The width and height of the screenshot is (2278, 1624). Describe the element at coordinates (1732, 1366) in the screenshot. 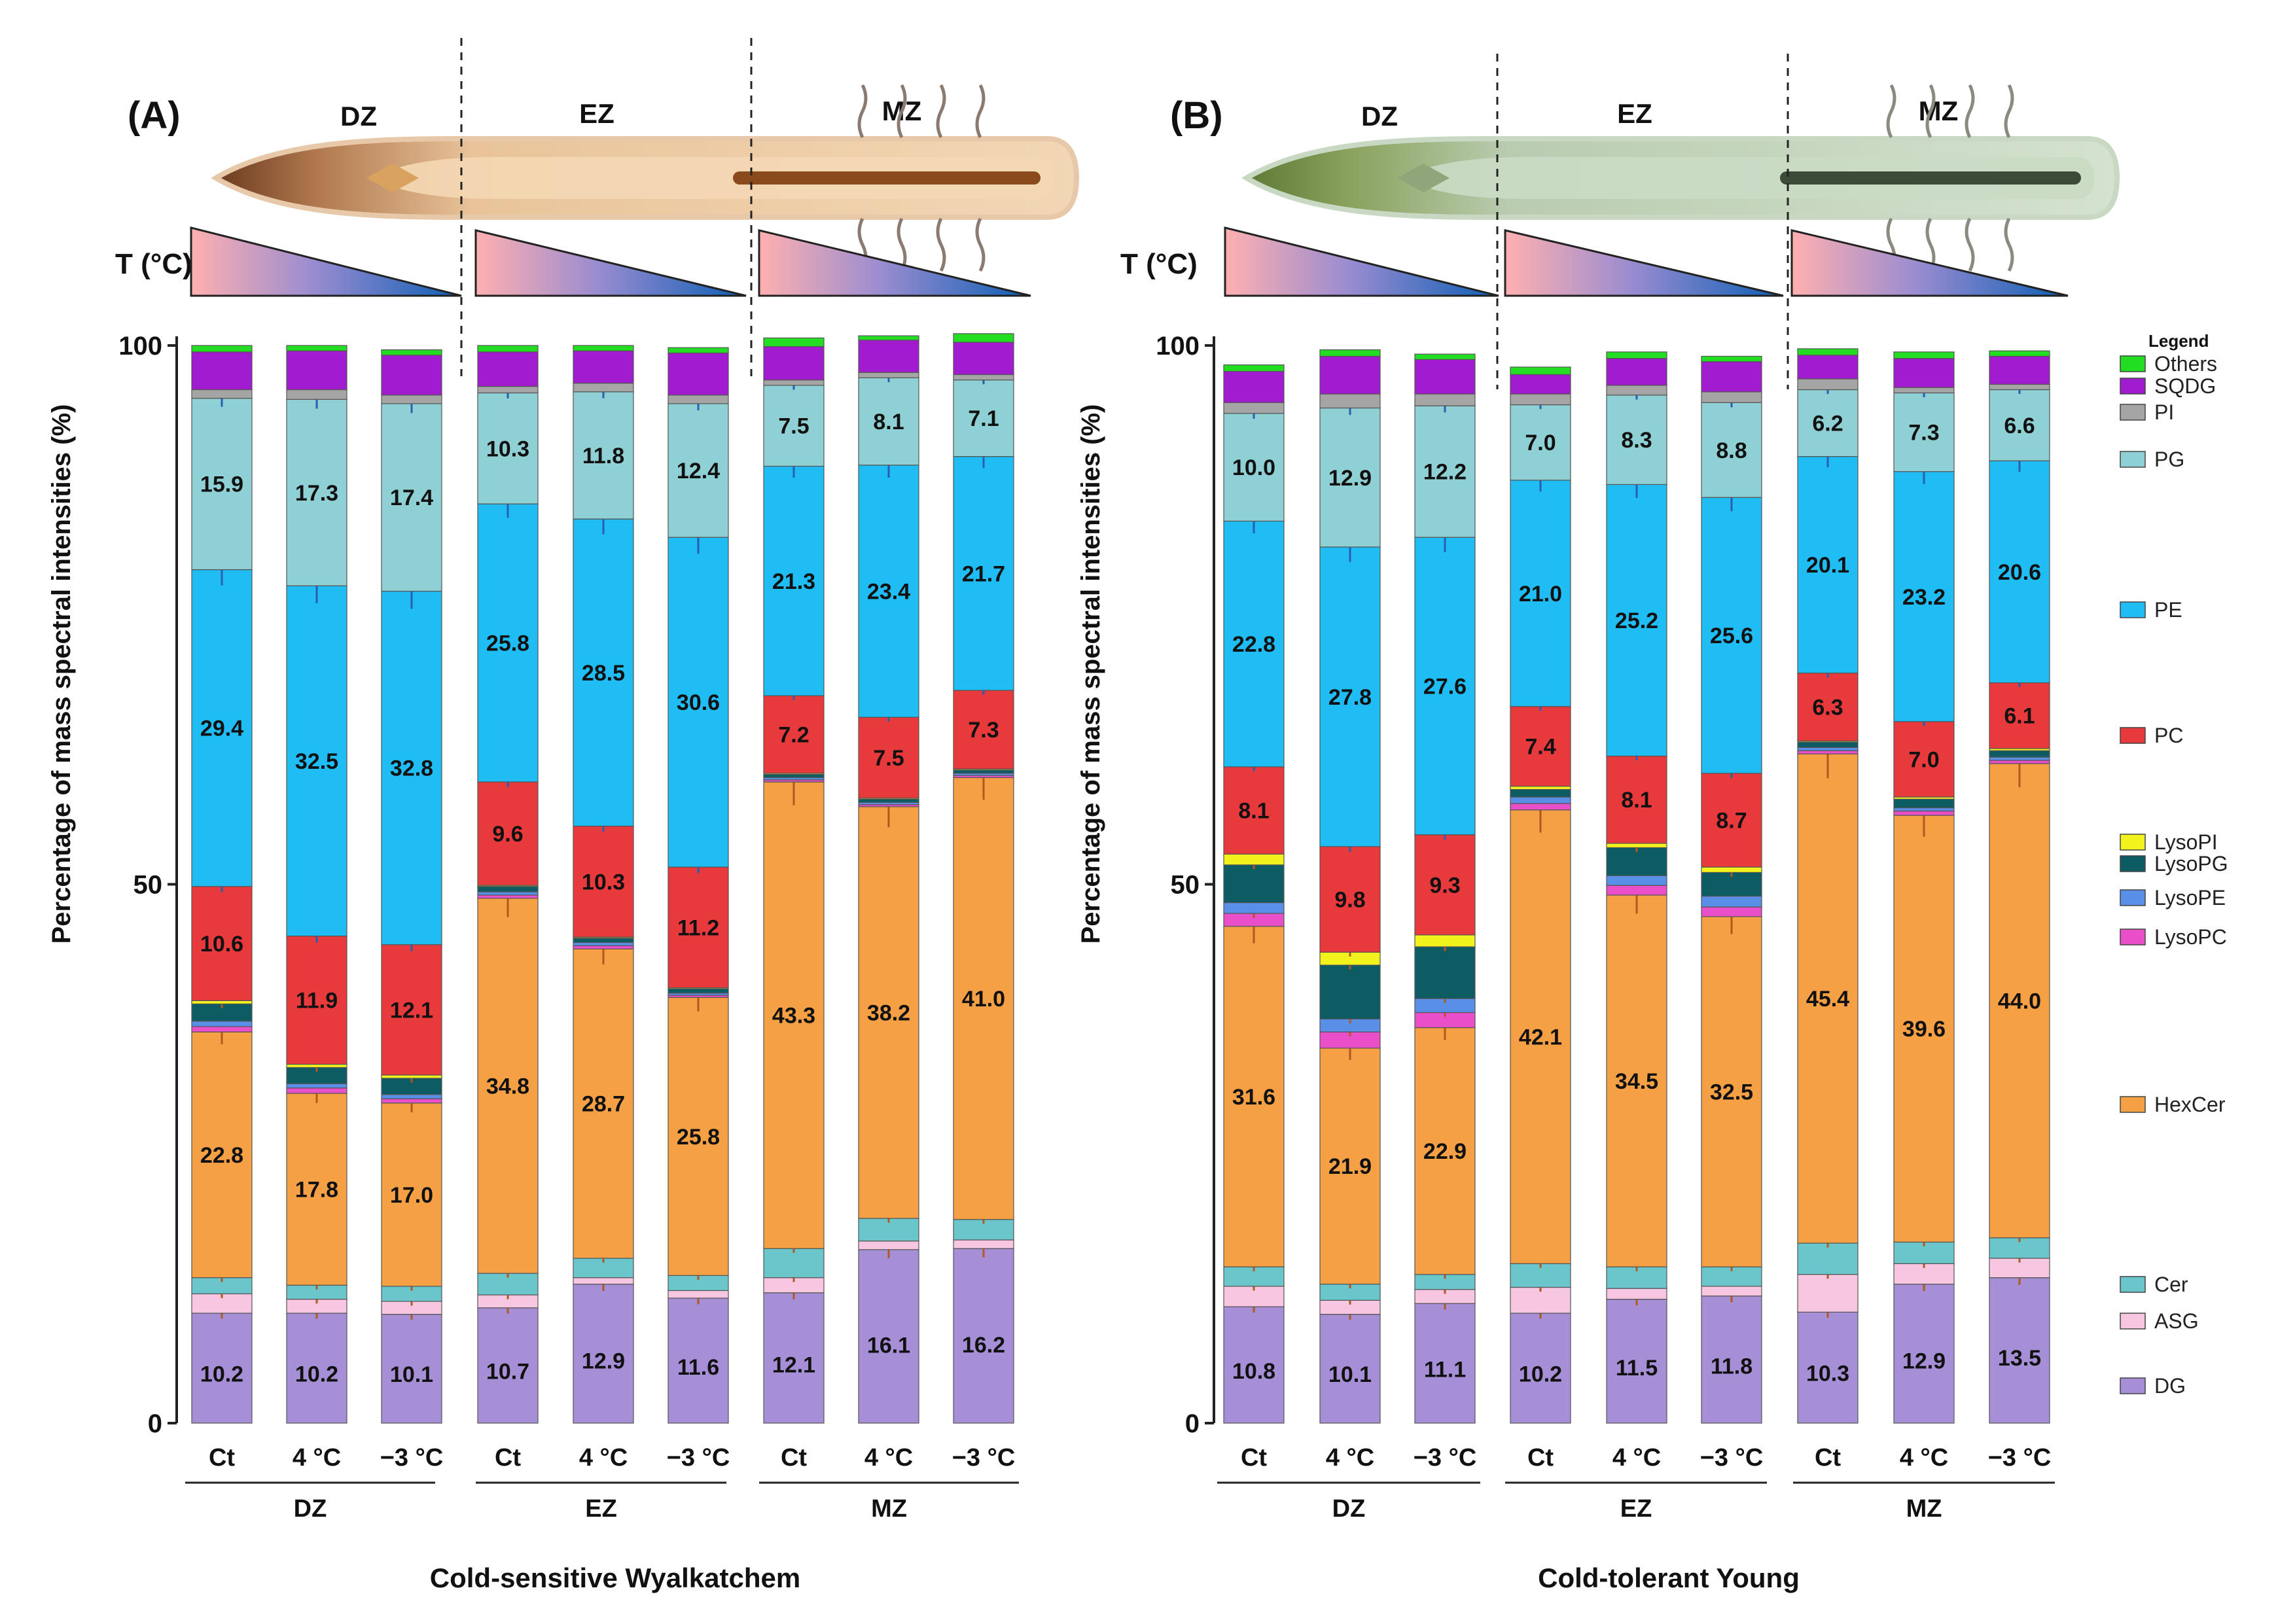

I see `data-label-dg: 11.8` at that location.